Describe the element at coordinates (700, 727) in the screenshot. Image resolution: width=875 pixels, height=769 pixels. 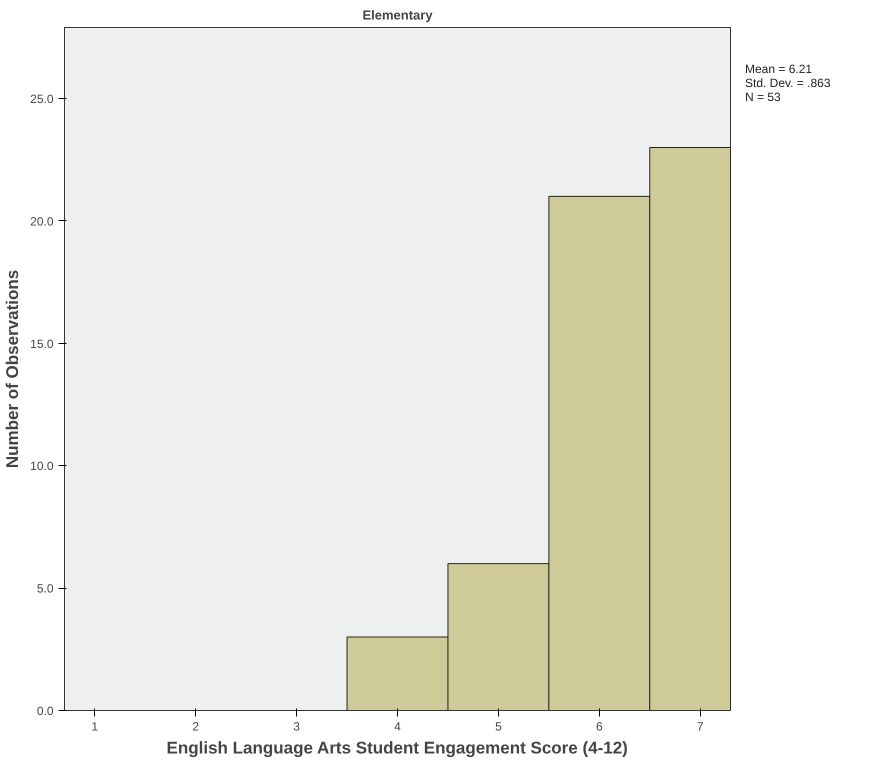
I see `x-tick-label: 7` at that location.